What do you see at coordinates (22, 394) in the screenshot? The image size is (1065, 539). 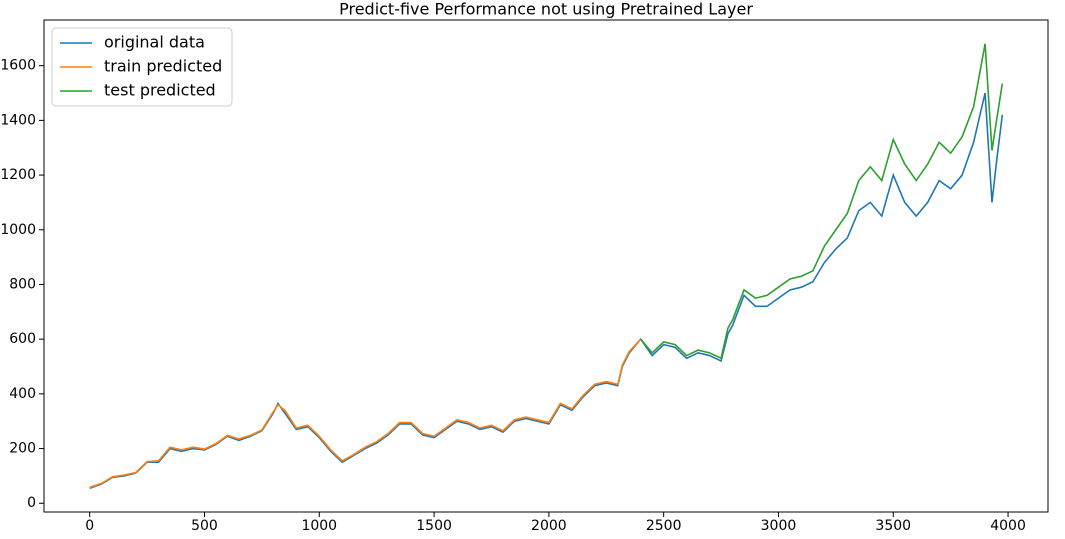 I see `y-tick-label: 400` at bounding box center [22, 394].